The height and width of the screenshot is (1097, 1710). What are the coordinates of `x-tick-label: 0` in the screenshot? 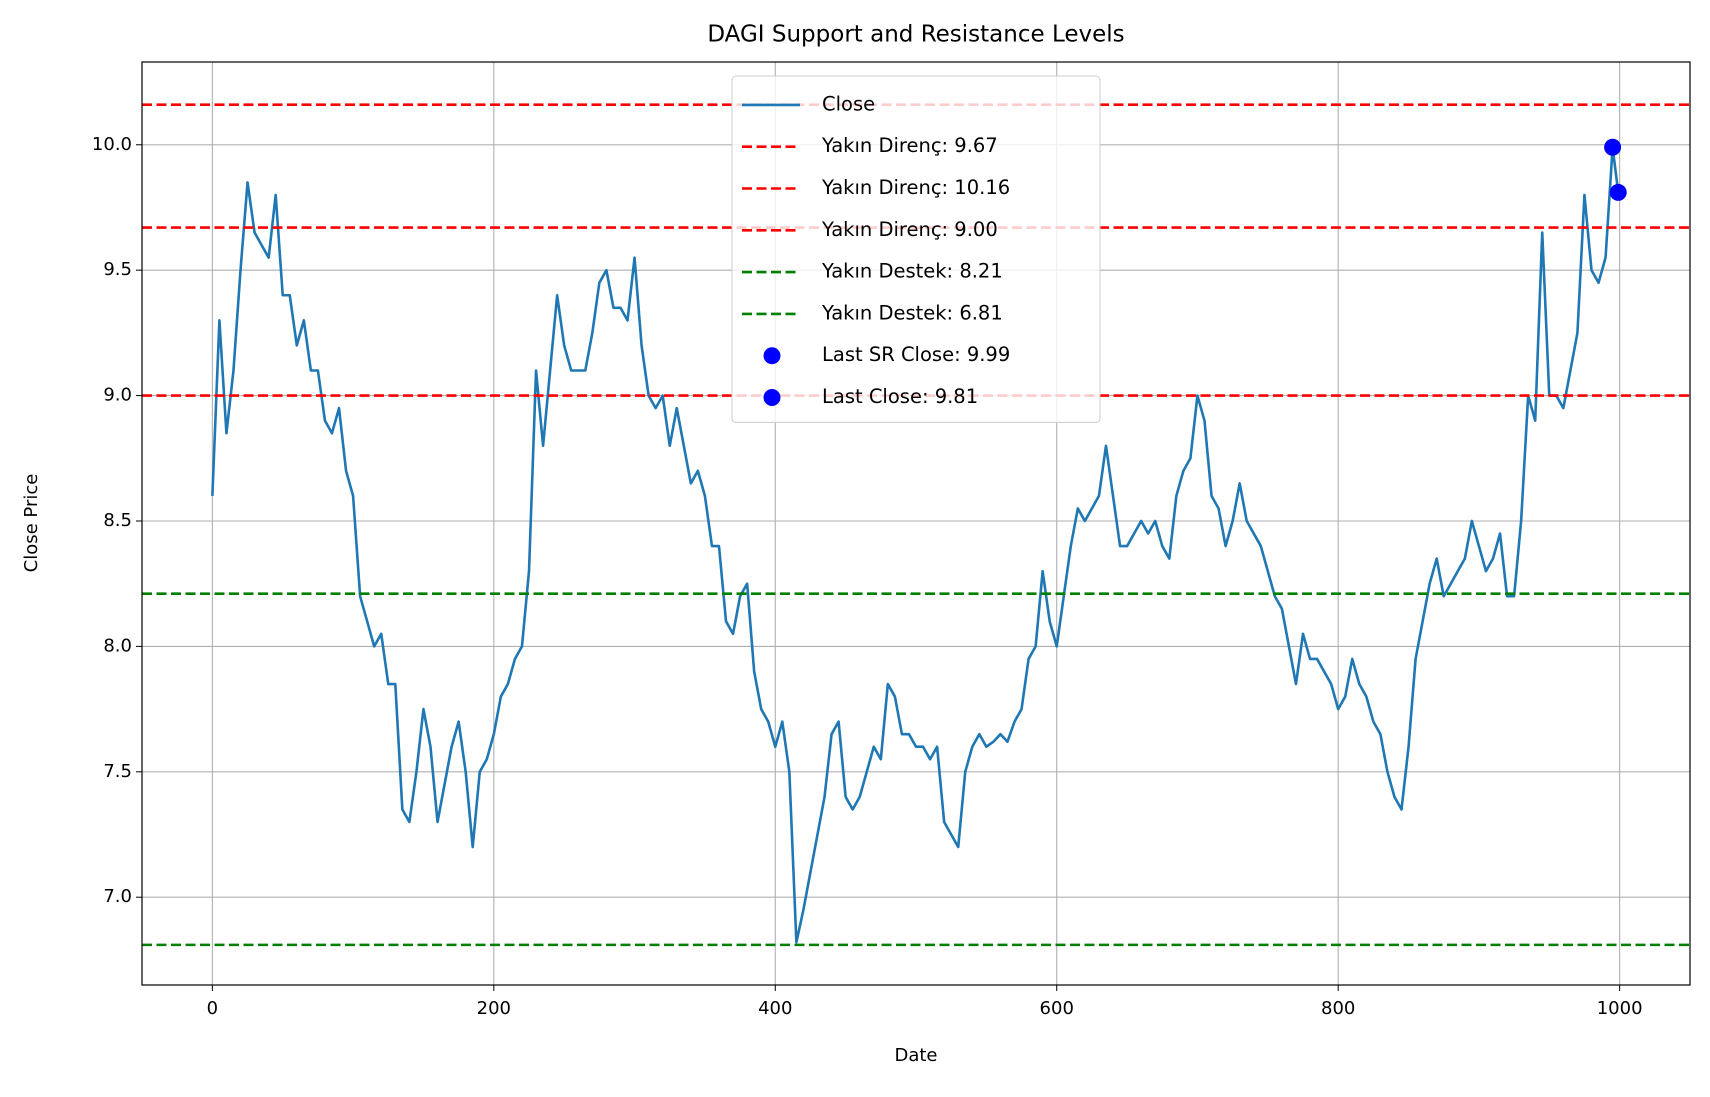 It's located at (212, 1008).